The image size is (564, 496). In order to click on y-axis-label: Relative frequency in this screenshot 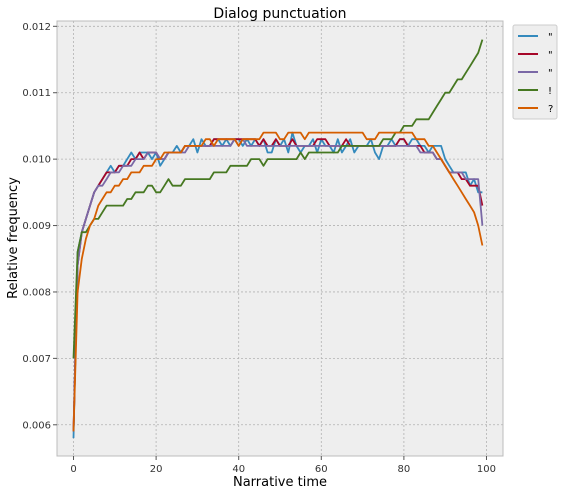, I will do `click(13, 238)`.